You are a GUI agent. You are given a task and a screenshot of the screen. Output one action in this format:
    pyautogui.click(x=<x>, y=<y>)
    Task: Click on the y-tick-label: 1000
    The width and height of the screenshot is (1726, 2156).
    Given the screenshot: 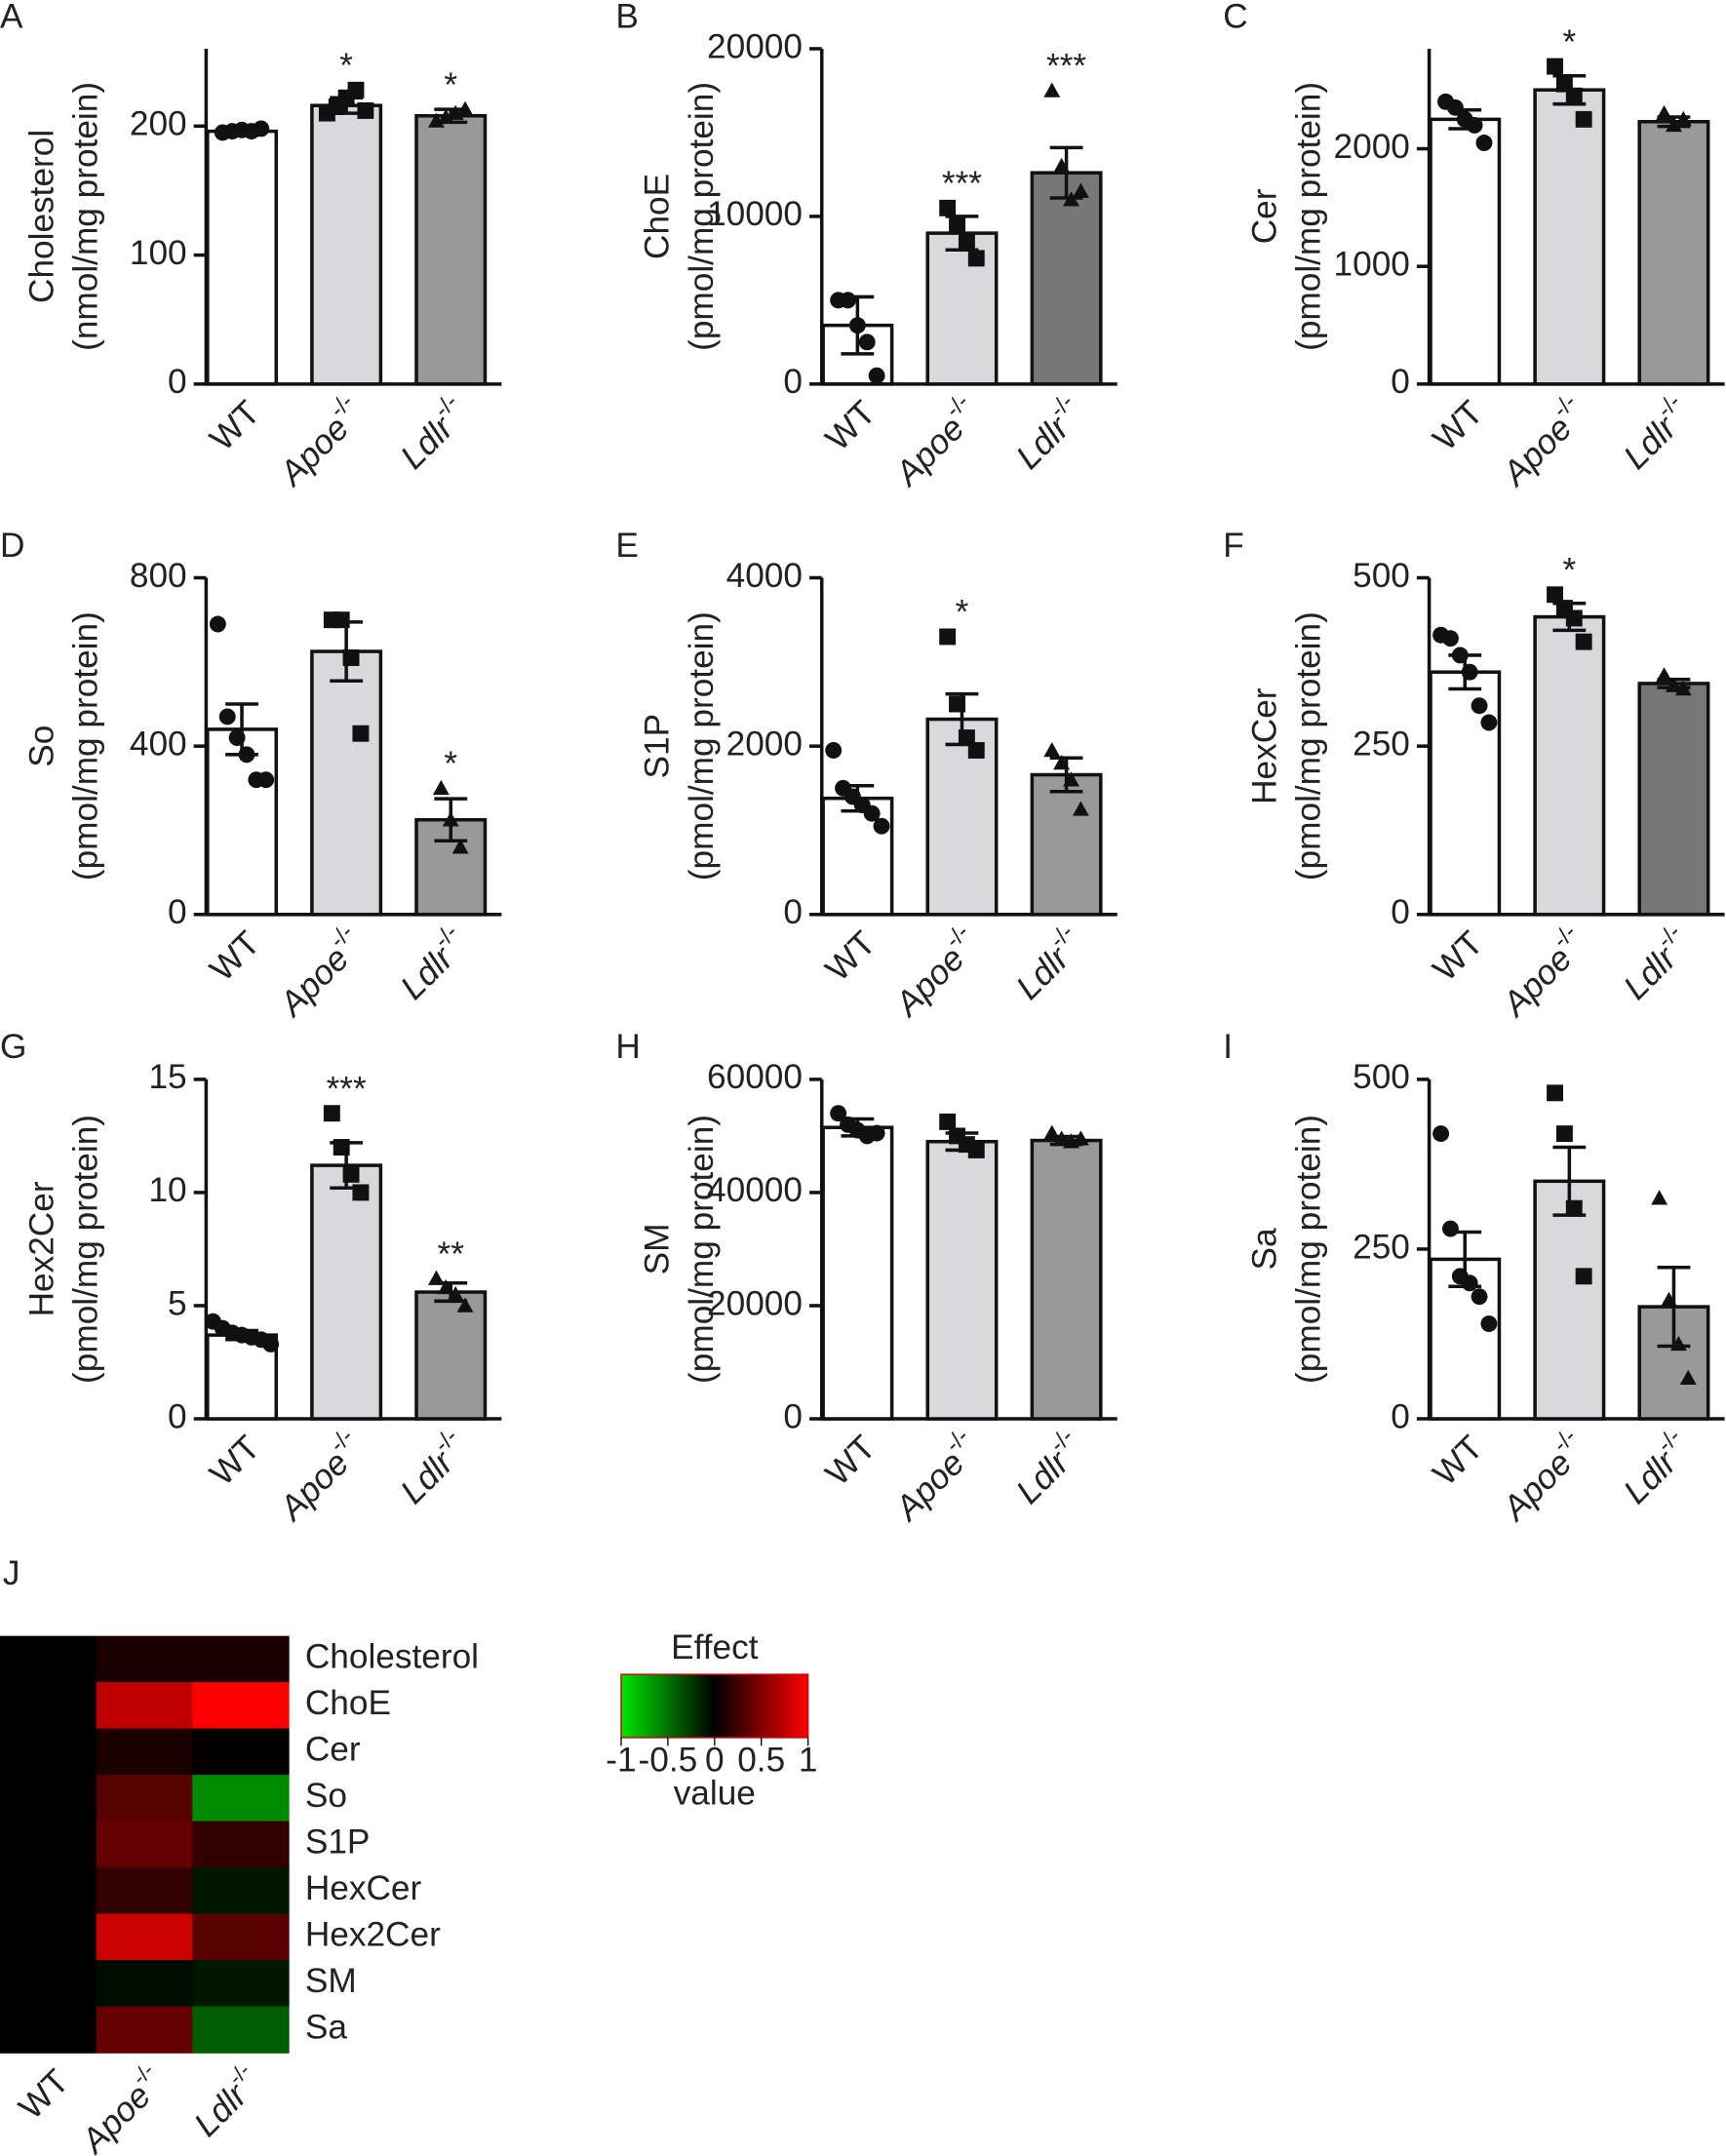 What is the action you would take?
    pyautogui.click(x=1372, y=264)
    